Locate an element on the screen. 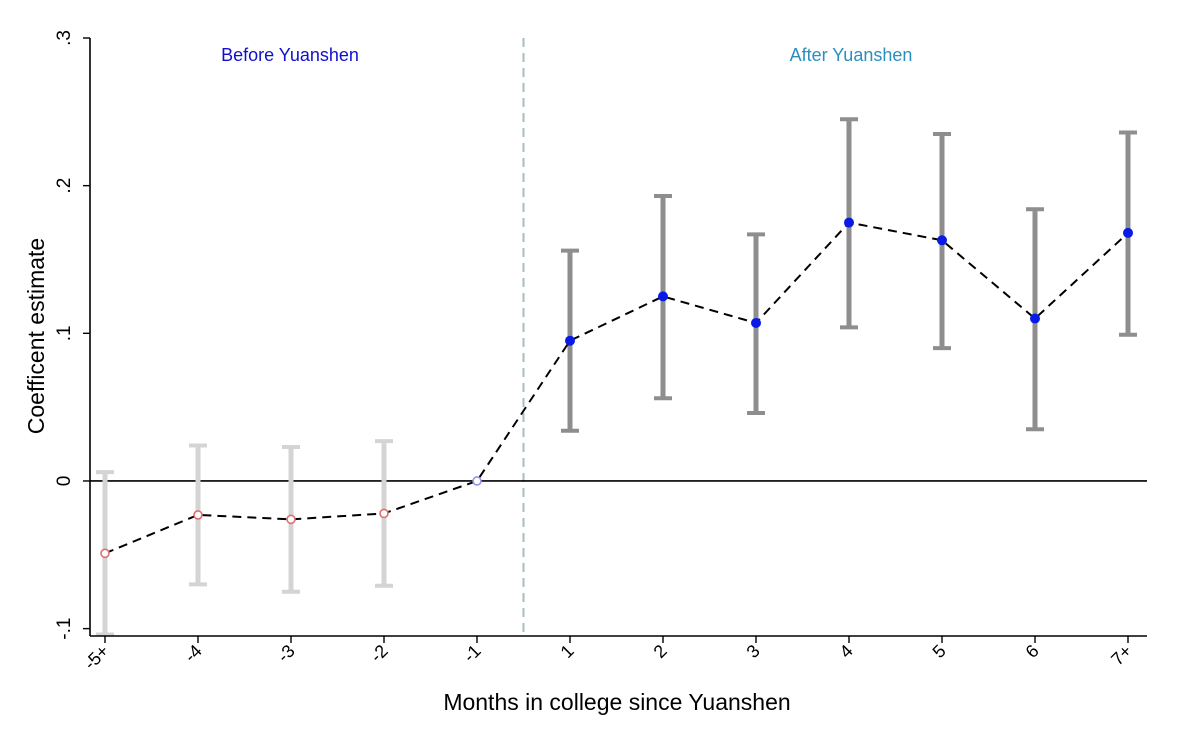 This screenshot has width=1200, height=742. point--5+ is located at coordinates (105, 553).